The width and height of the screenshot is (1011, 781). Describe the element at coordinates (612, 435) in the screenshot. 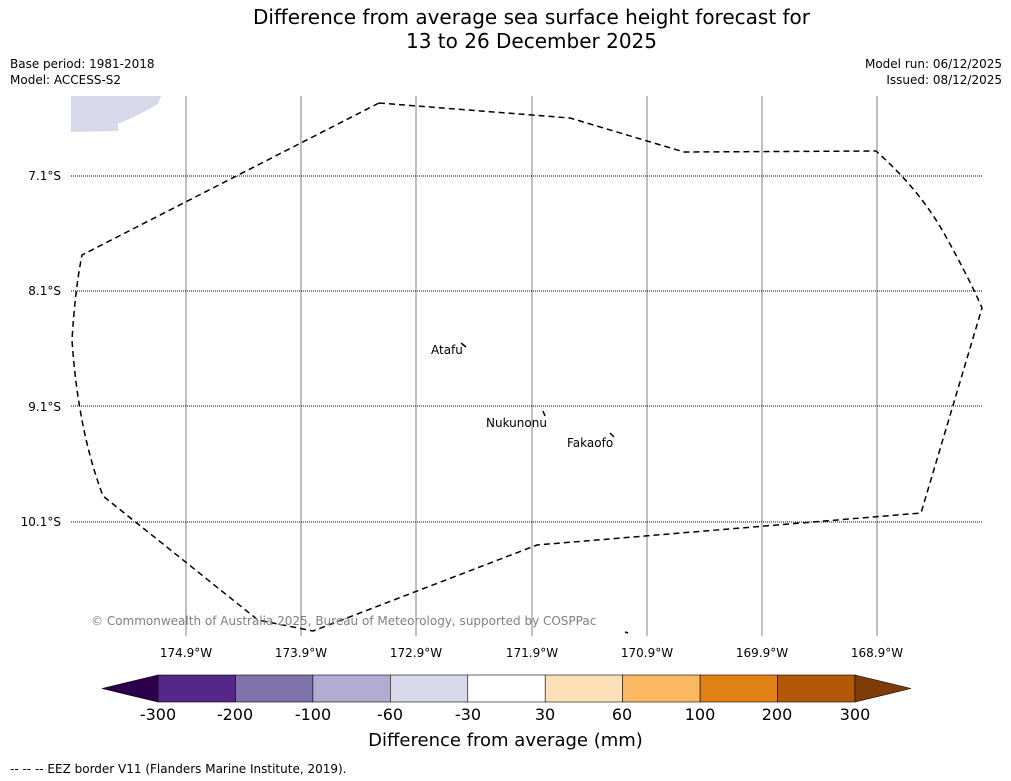

I see `fakaofo-mark` at that location.